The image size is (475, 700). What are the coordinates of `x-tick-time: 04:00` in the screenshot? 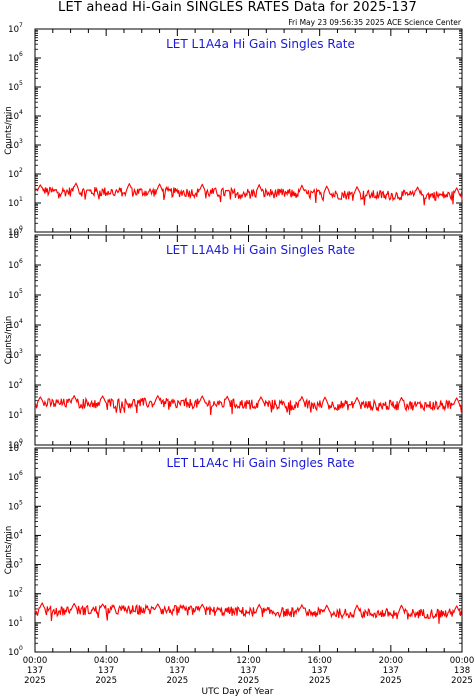 It's located at (106, 661).